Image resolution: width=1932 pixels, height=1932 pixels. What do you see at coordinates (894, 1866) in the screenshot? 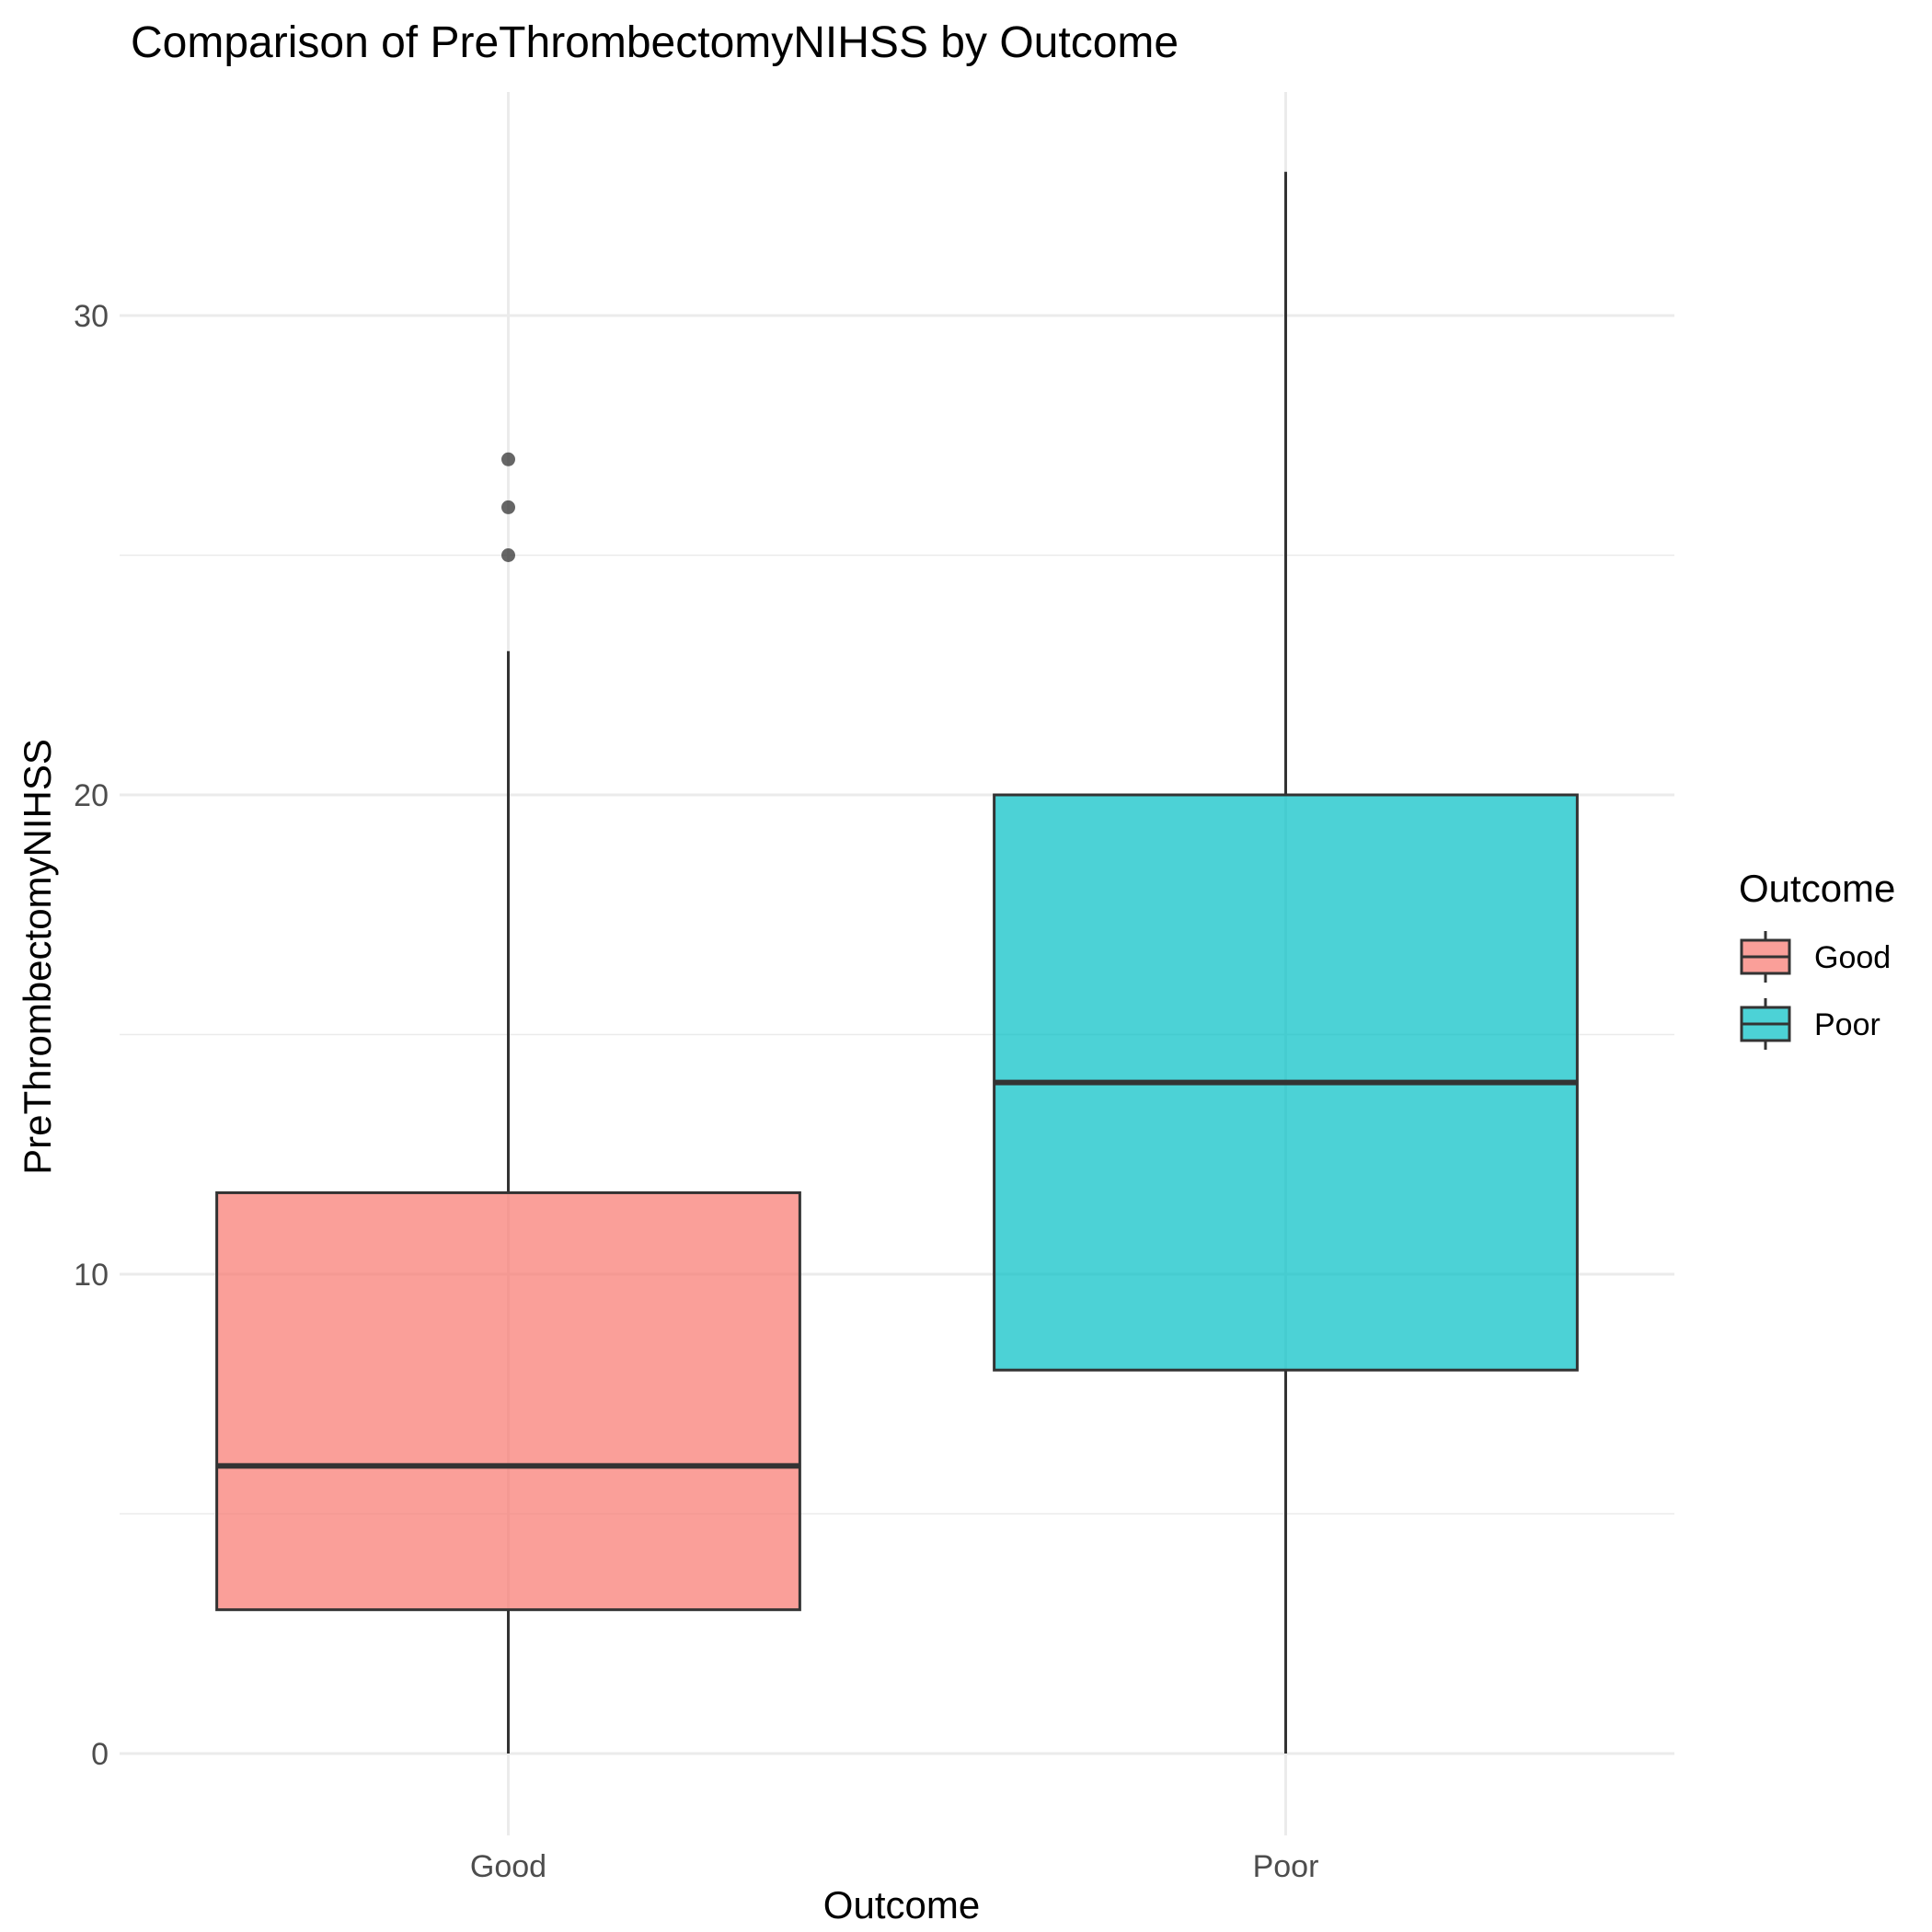
I see `x-axis-ticks: Good Poor` at bounding box center [894, 1866].